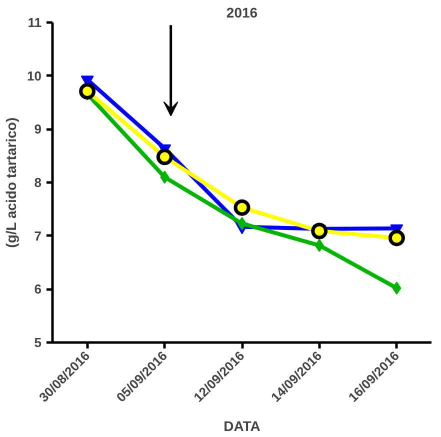 The image size is (441, 437). Describe the element at coordinates (242, 426) in the screenshot. I see `x-axis-title: DATA` at that location.